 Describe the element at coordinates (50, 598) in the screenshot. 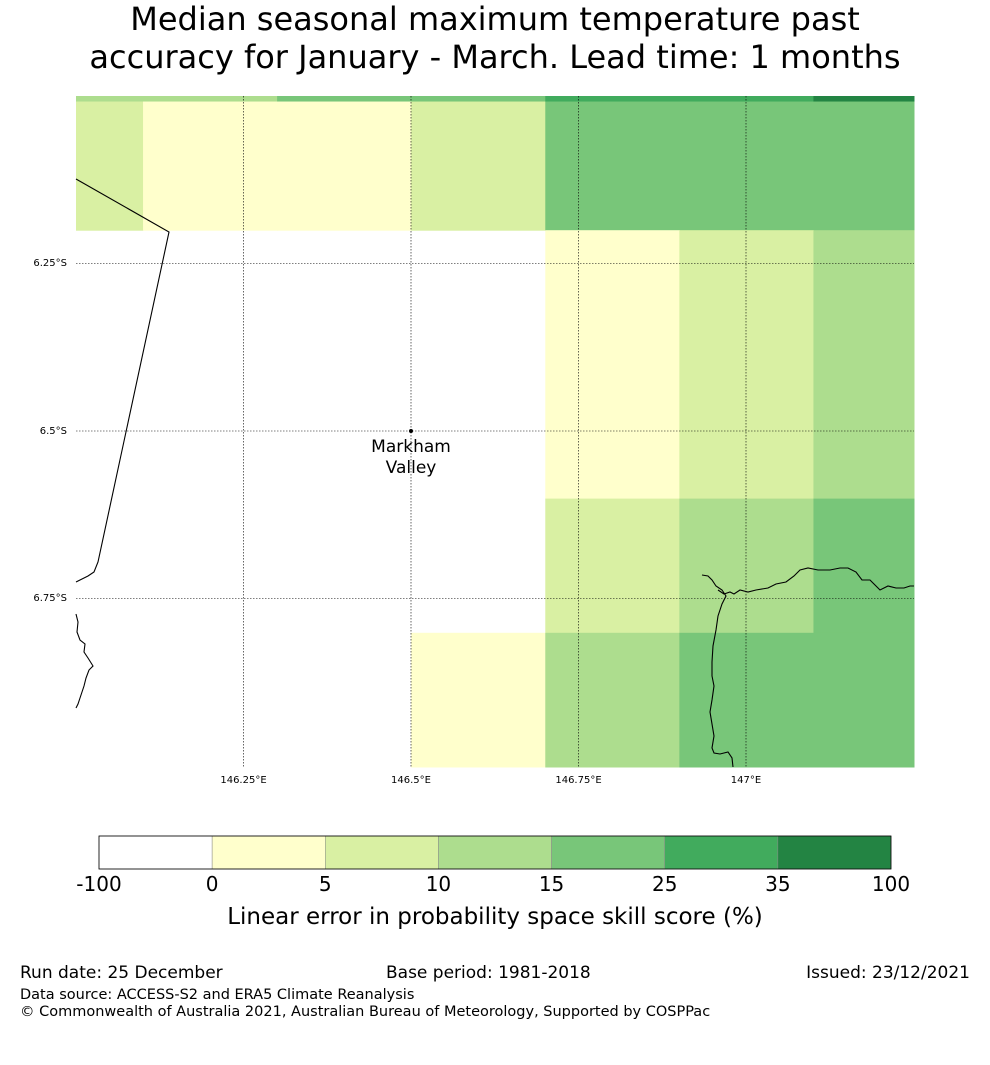

I see `lat-label-6-75: 6.75°S` at that location.